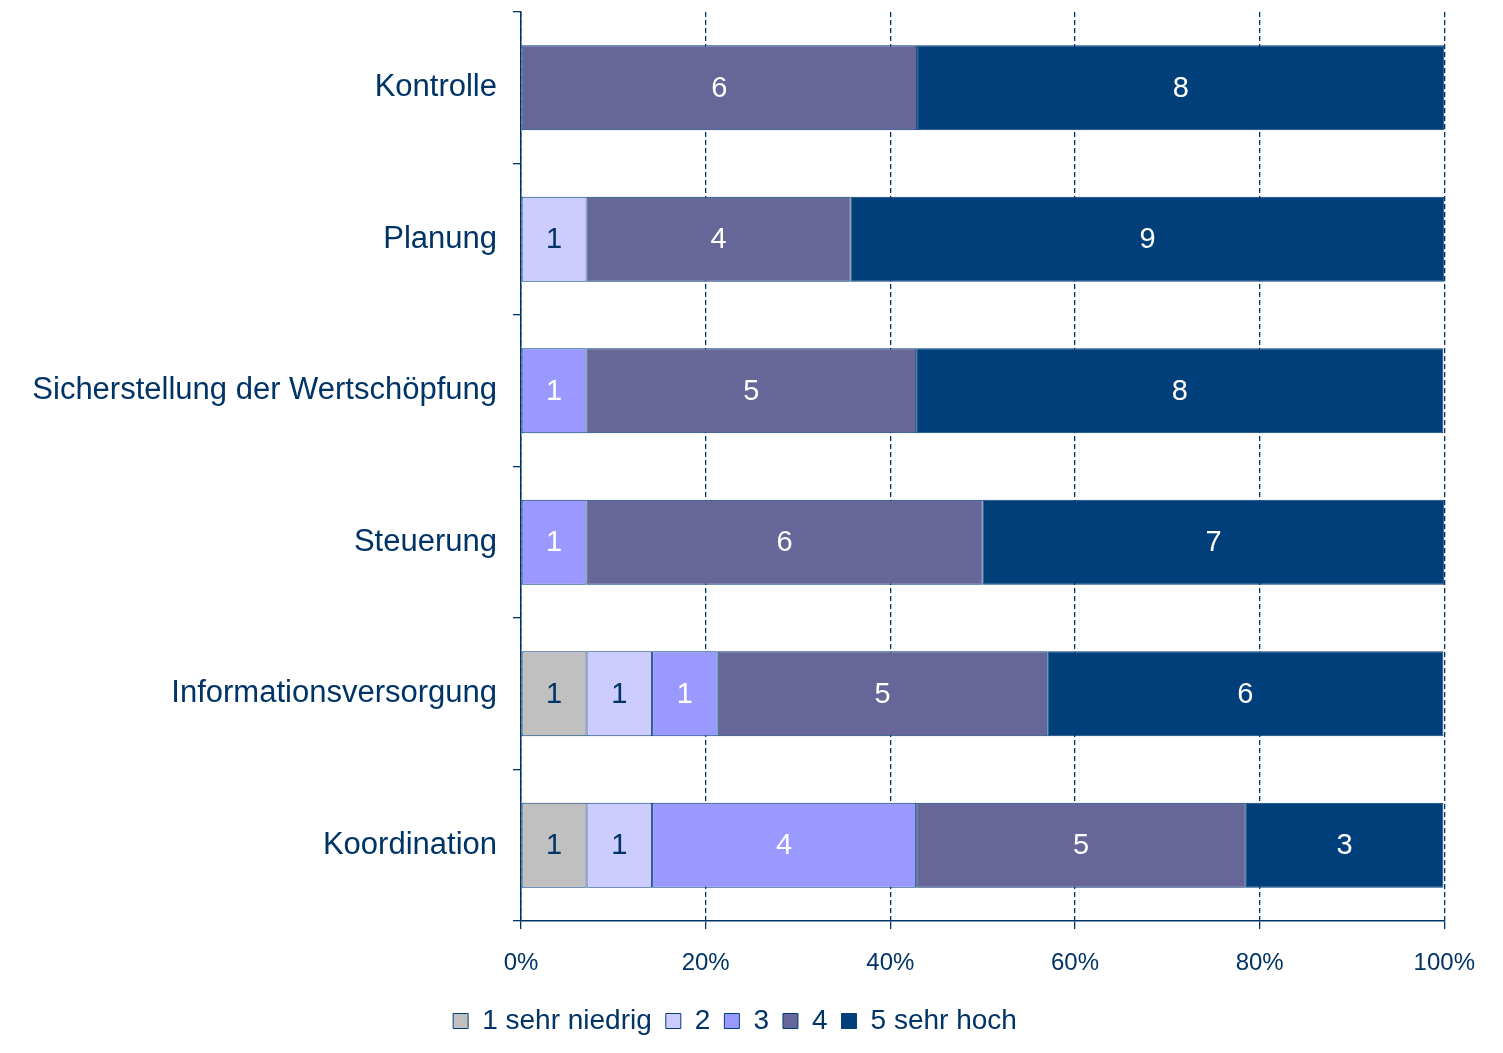 This screenshot has width=1503, height=1053. Describe the element at coordinates (890, 962) in the screenshot. I see `x-tick-label: 40%` at that location.